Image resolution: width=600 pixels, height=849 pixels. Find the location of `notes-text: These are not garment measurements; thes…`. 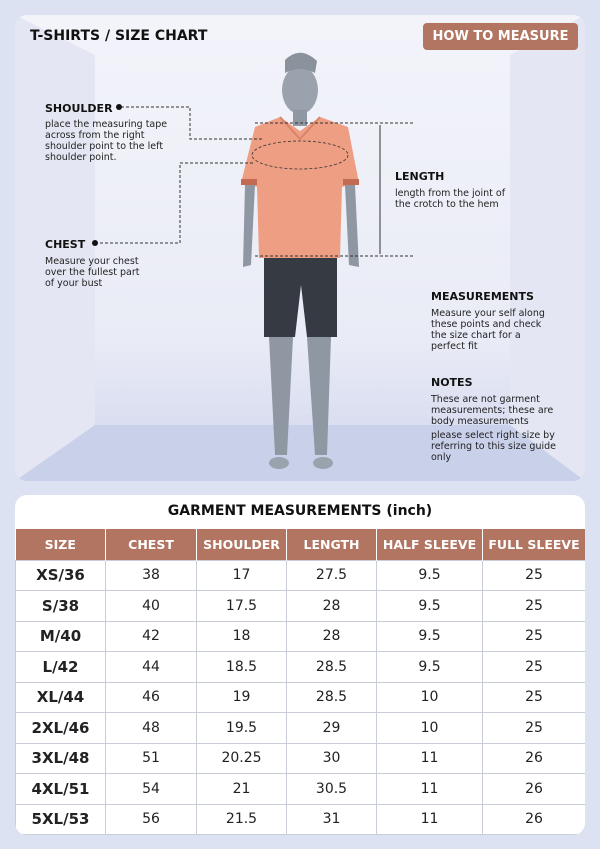

notes-text: These are not garment measurements; thes… is located at coordinates (492, 410).